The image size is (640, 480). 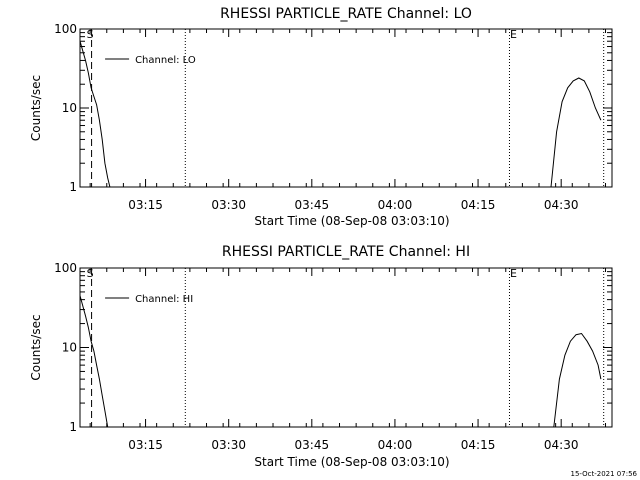 I want to click on timestamp: 15-Oct-2021 07:56, so click(x=604, y=474).